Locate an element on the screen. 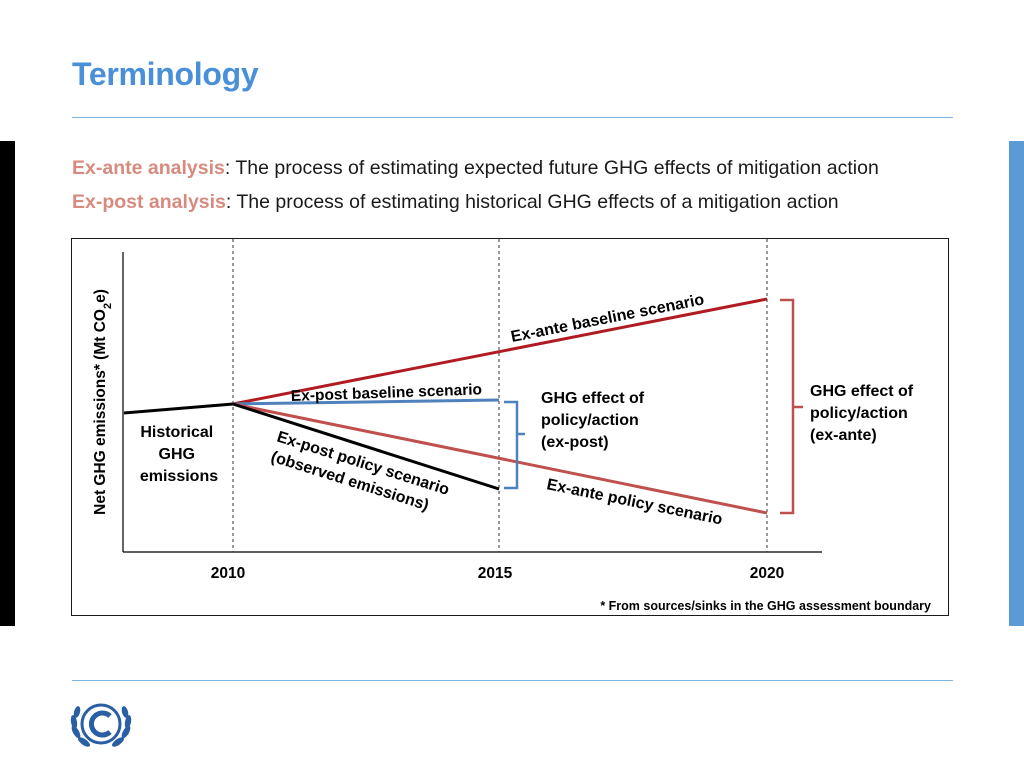 The width and height of the screenshot is (1024, 768). historical-label-line: emissions is located at coordinates (179, 476).